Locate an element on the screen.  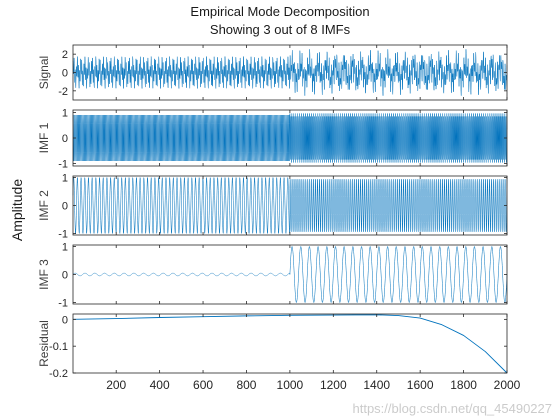
y-tick-label: 2 is located at coordinates (65, 55).